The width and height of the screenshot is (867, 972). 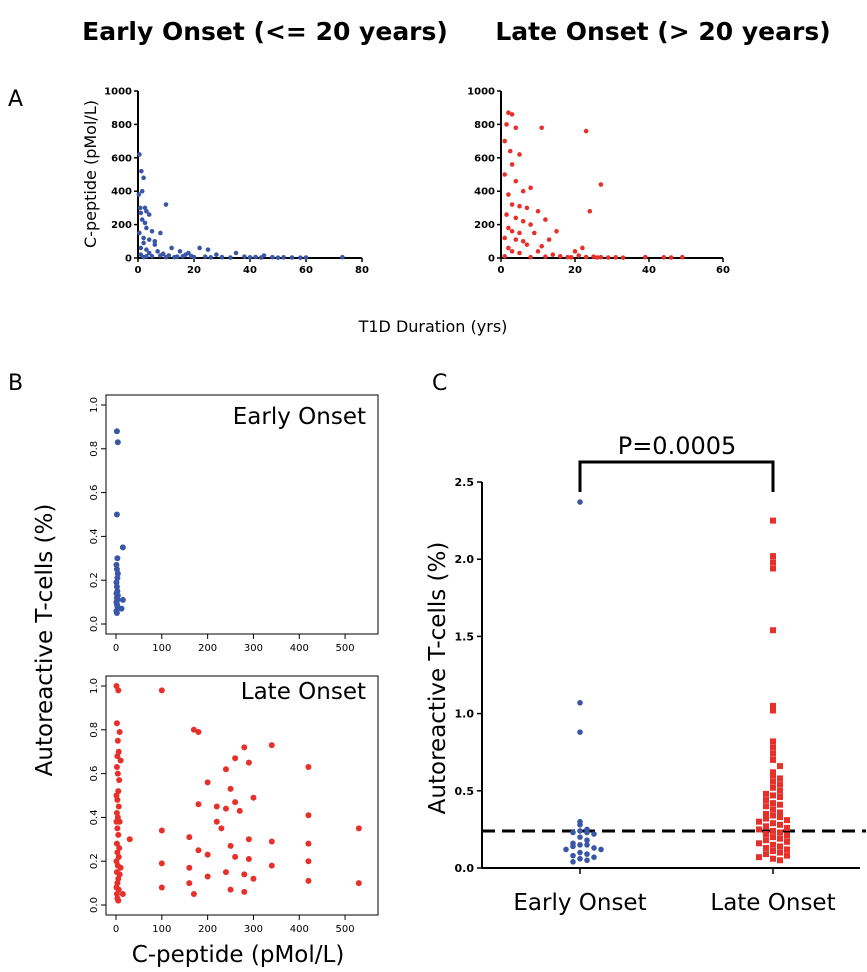 What do you see at coordinates (484, 158) in the screenshot?
I see `a-late-y-tick-label: 600` at bounding box center [484, 158].